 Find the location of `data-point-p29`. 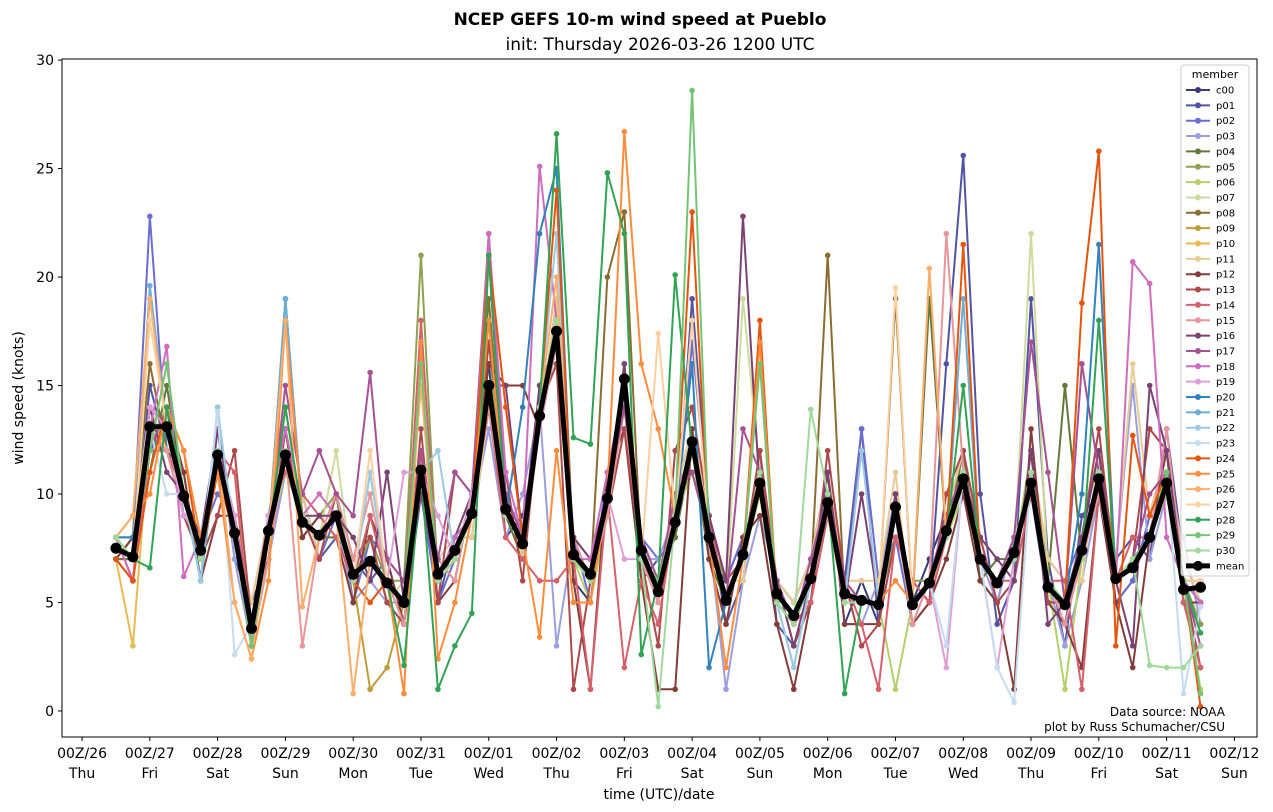

data-point-p29 is located at coordinates (1200, 693).